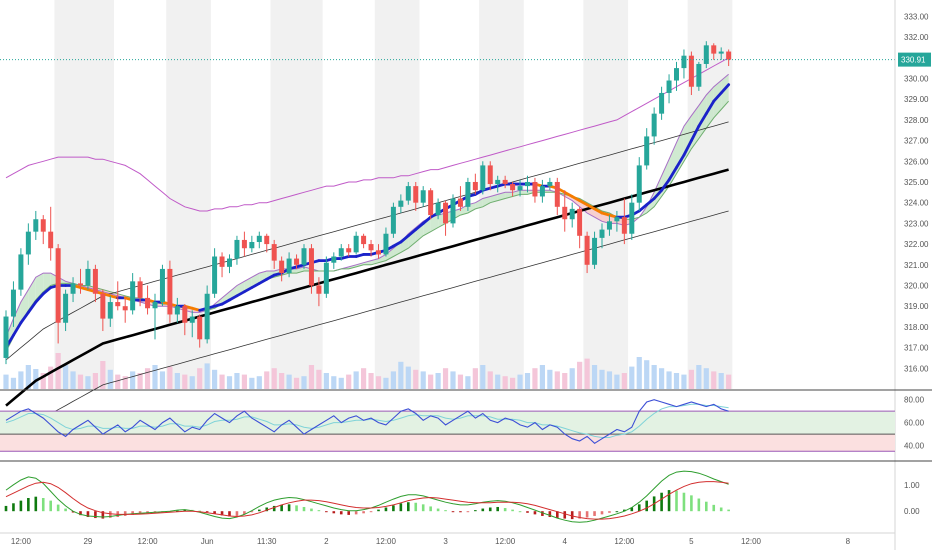  What do you see at coordinates (691, 541) in the screenshot?
I see `time-tick-label: 5` at bounding box center [691, 541].